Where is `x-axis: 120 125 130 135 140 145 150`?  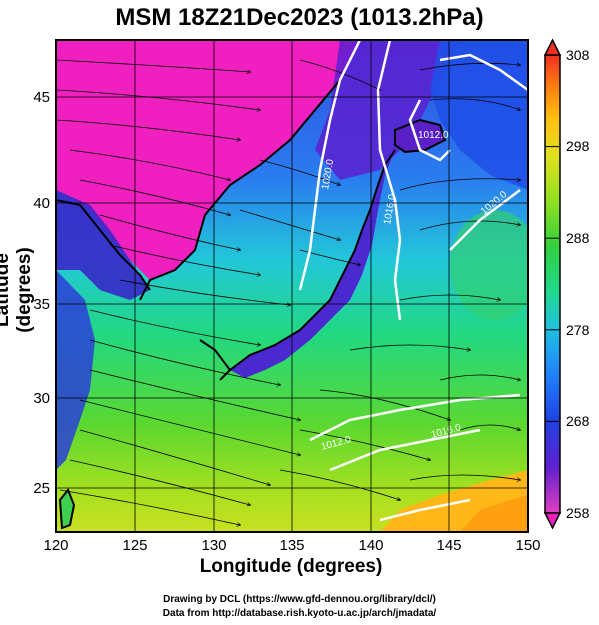
x-axis: 120 125 130 135 140 145 150 is located at coordinates (291, 545).